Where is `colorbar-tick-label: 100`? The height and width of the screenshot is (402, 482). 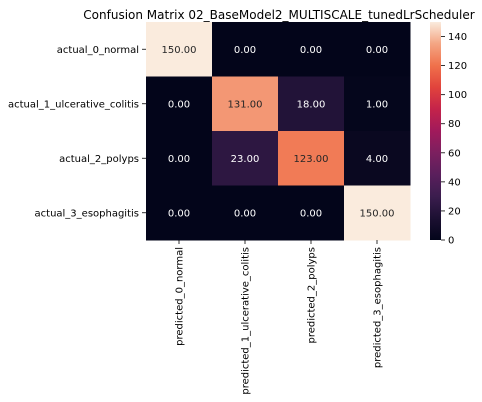 colorbar-tick-label: 100 is located at coordinates (457, 95).